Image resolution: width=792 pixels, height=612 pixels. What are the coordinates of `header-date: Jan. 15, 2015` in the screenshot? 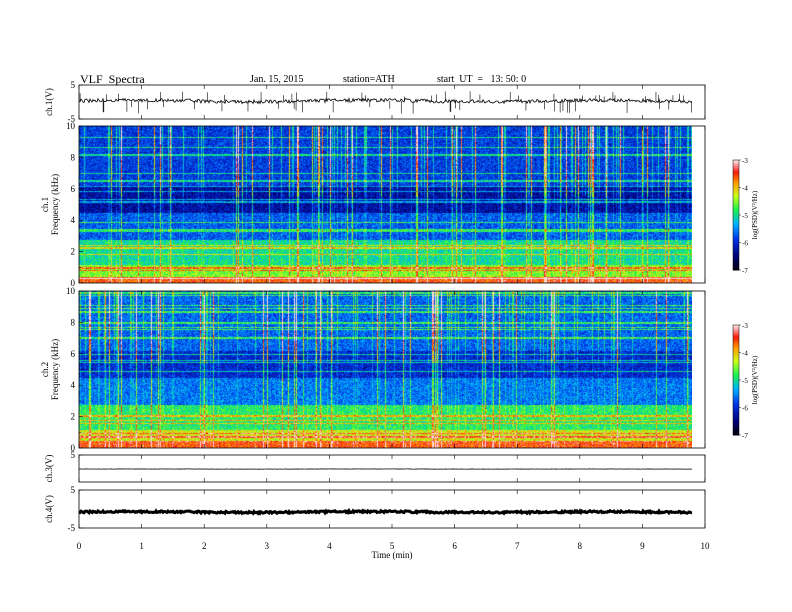 It's located at (277, 79).